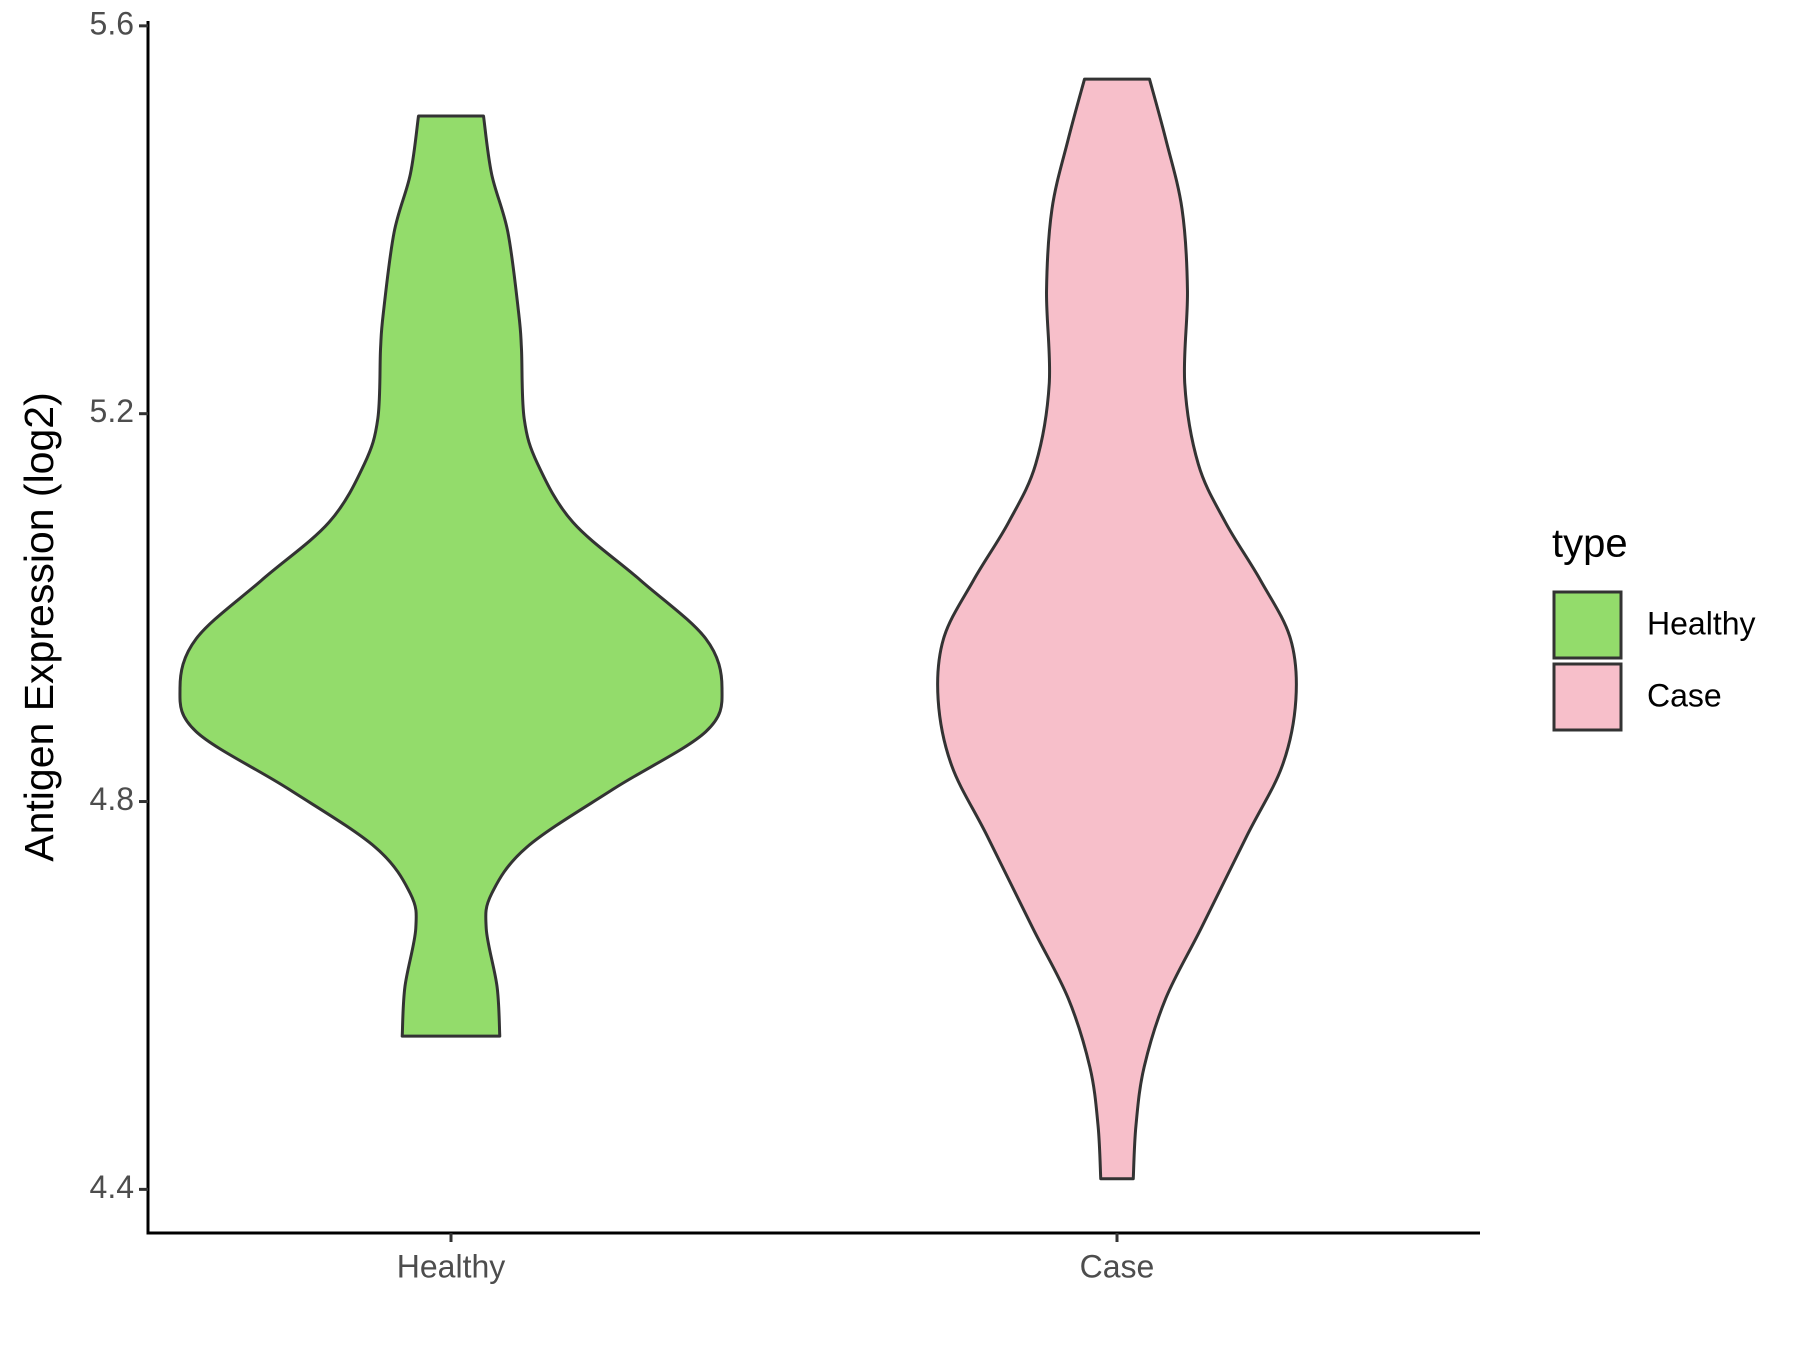 The height and width of the screenshot is (1350, 1800). I want to click on y-tick-label: 4.8, so click(112, 799).